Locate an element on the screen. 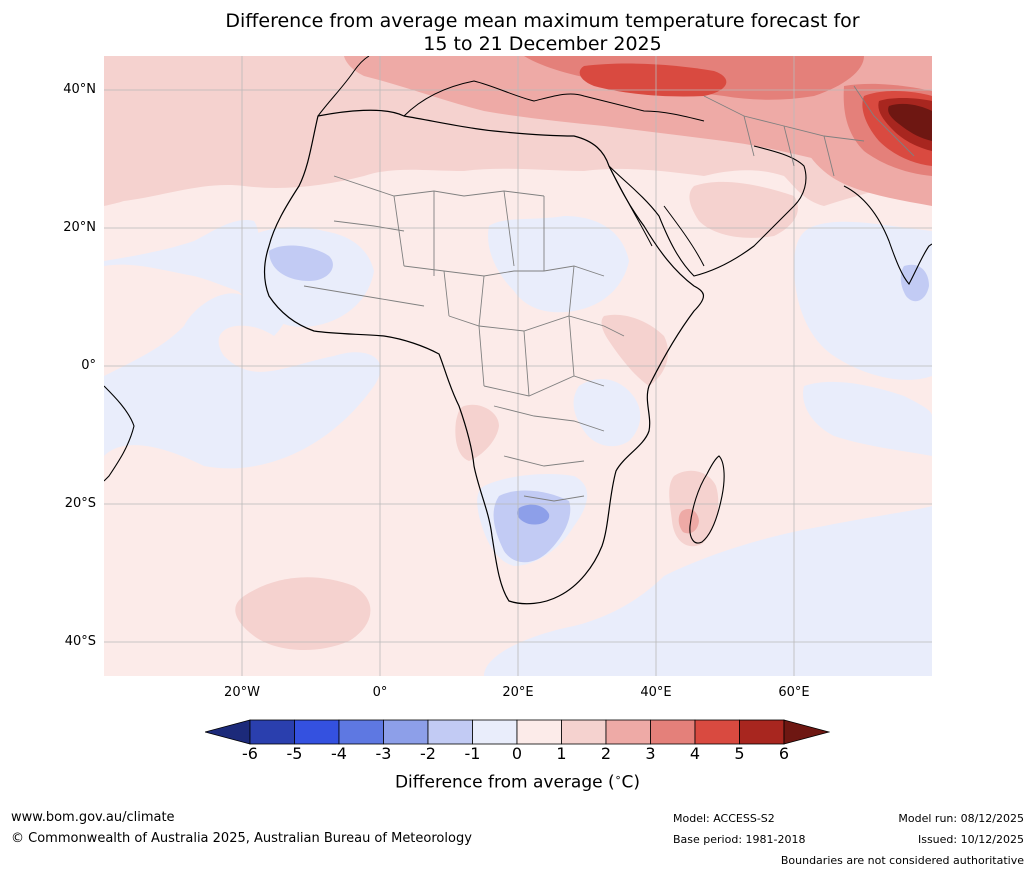 The height and width of the screenshot is (873, 1035). colorbar-tick-label: 2 is located at coordinates (606, 753).